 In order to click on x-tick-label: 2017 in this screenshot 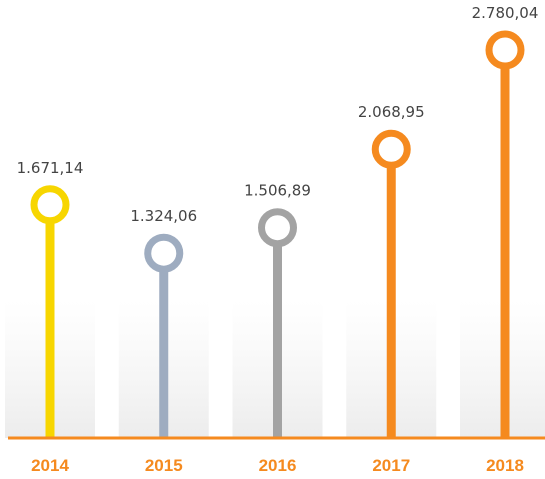, I will do `click(391, 465)`.